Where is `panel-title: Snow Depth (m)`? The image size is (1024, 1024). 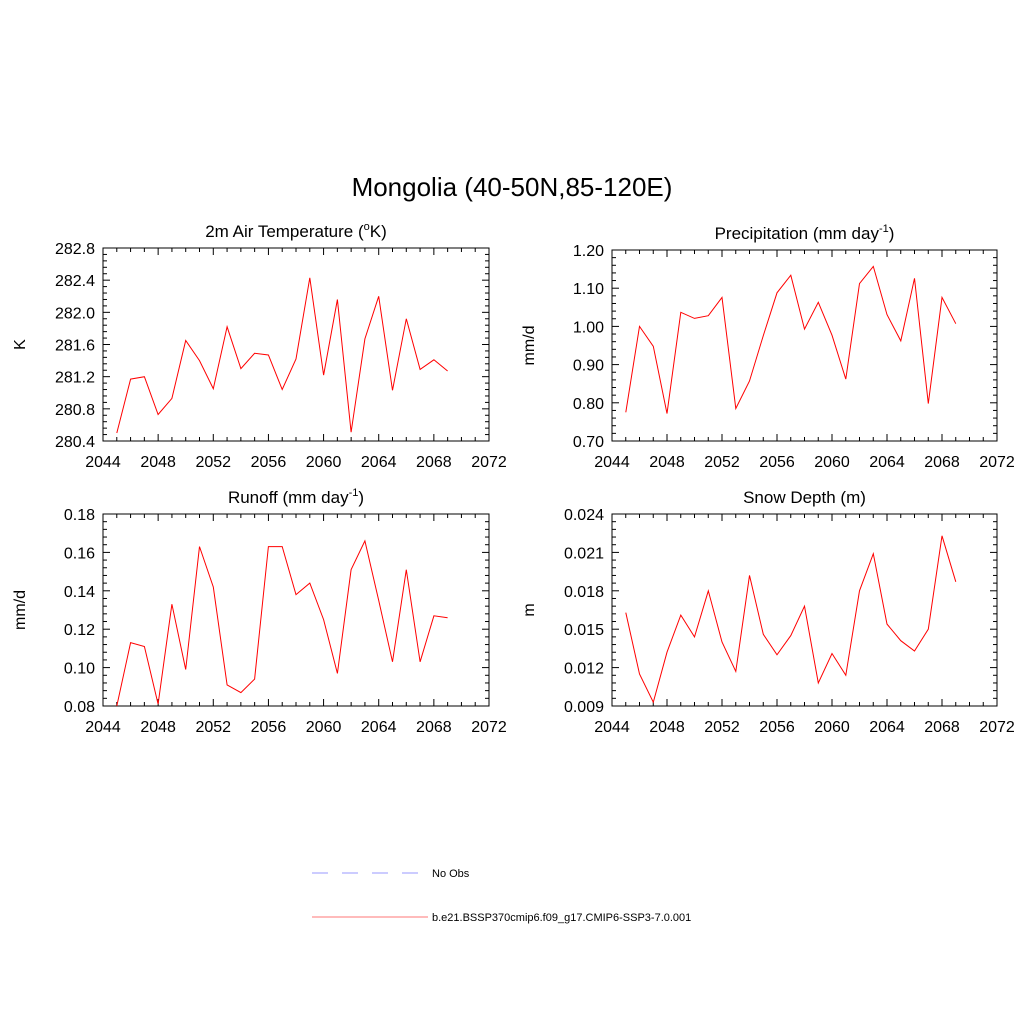
panel-title: Snow Depth (m) is located at coordinates (804, 497).